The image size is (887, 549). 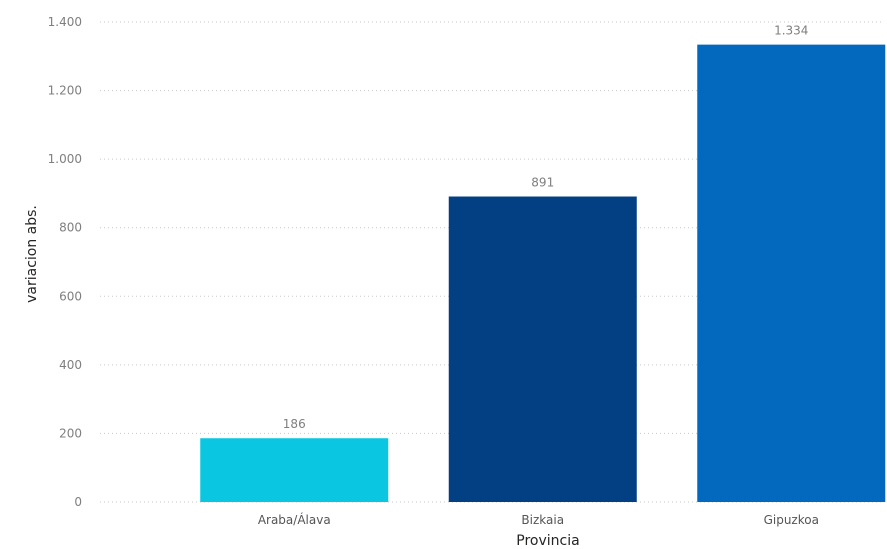 I want to click on data-label: 891, so click(x=542, y=183).